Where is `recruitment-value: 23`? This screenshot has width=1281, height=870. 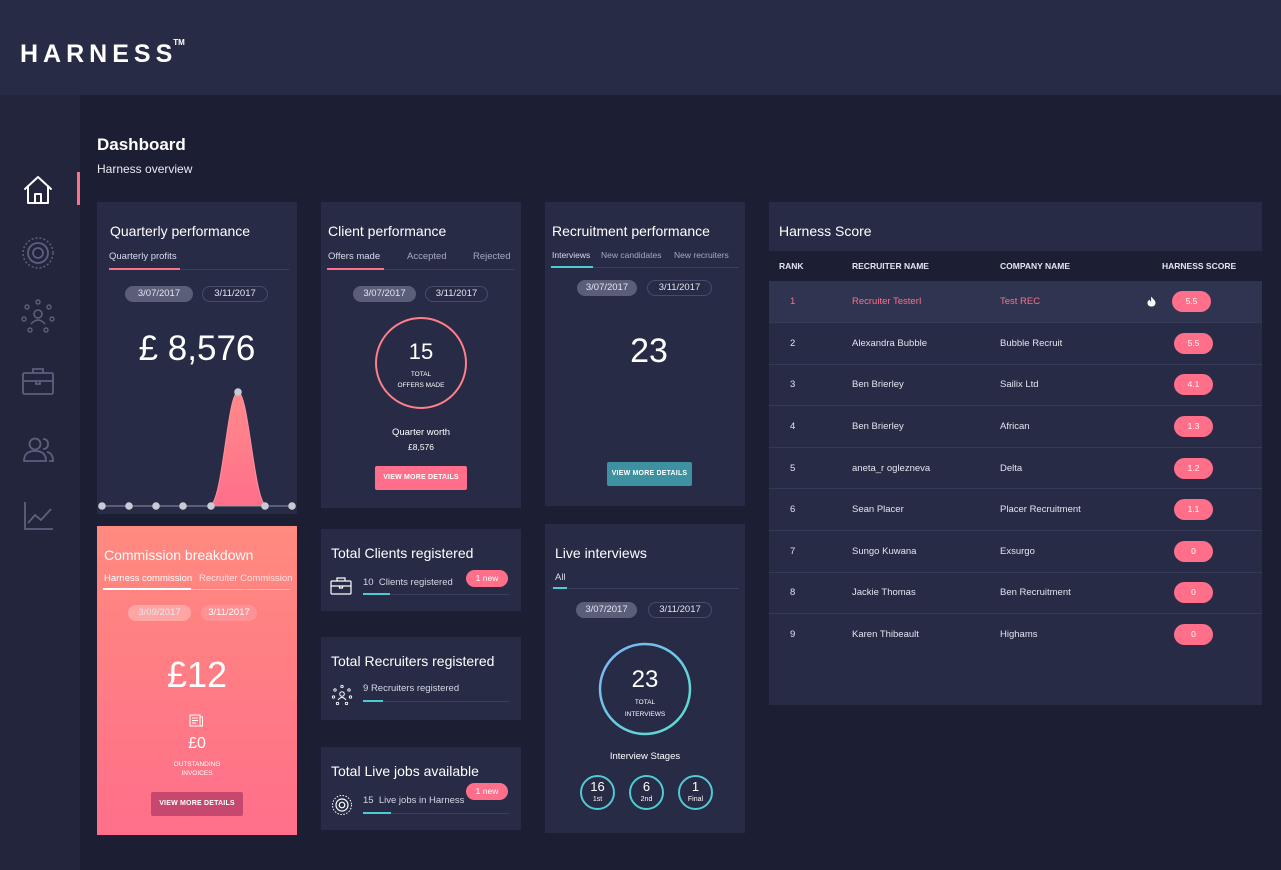
recruitment-value: 23 is located at coordinates (649, 351).